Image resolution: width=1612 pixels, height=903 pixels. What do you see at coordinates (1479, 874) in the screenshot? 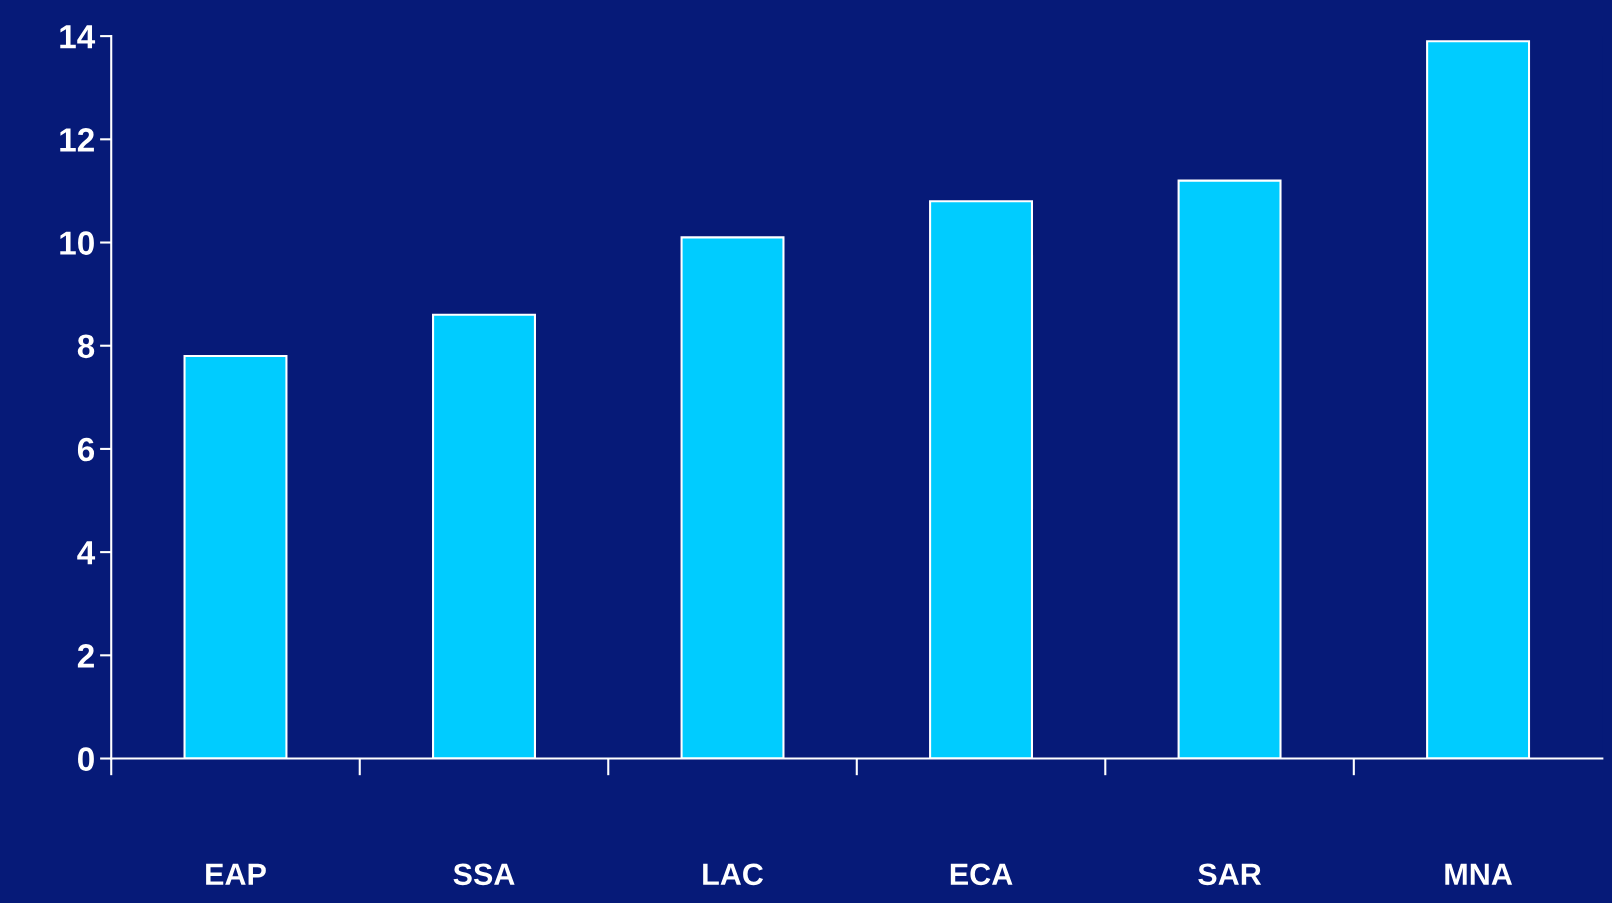
I see `x-tick-label: MNA` at bounding box center [1479, 874].